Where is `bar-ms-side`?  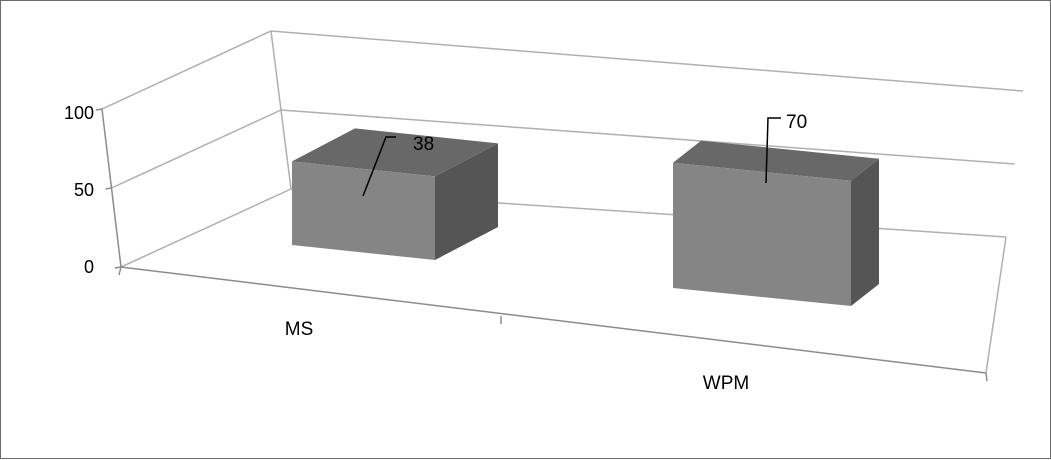
bar-ms-side is located at coordinates (466, 201).